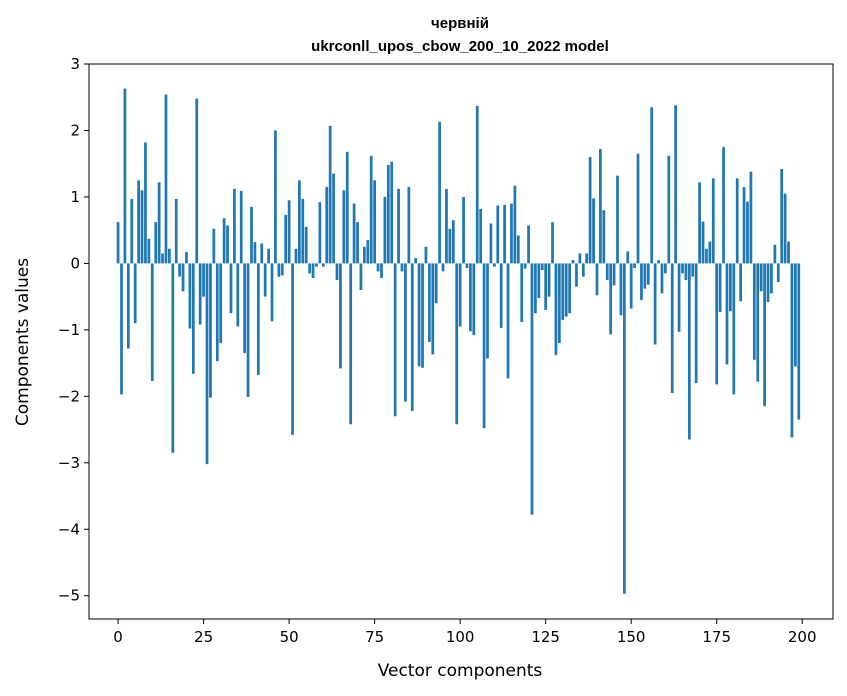 The width and height of the screenshot is (847, 696). I want to click on y-axis-label: Components values, so click(23, 342).